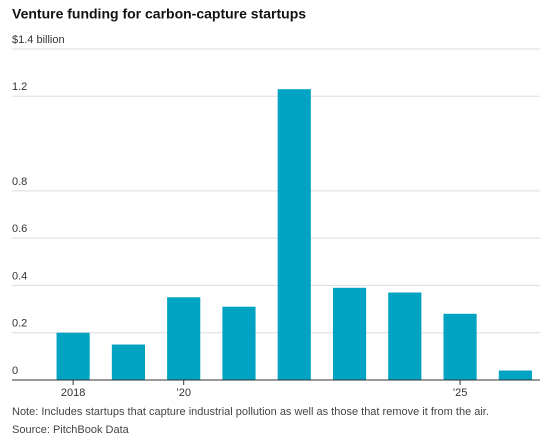 This screenshot has height=444, width=550. What do you see at coordinates (15, 371) in the screenshot?
I see `y-tick-label: 0` at bounding box center [15, 371].